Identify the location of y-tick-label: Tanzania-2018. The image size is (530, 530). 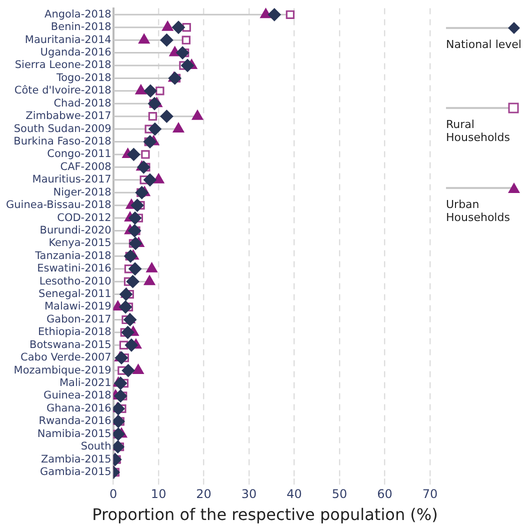
(73, 256).